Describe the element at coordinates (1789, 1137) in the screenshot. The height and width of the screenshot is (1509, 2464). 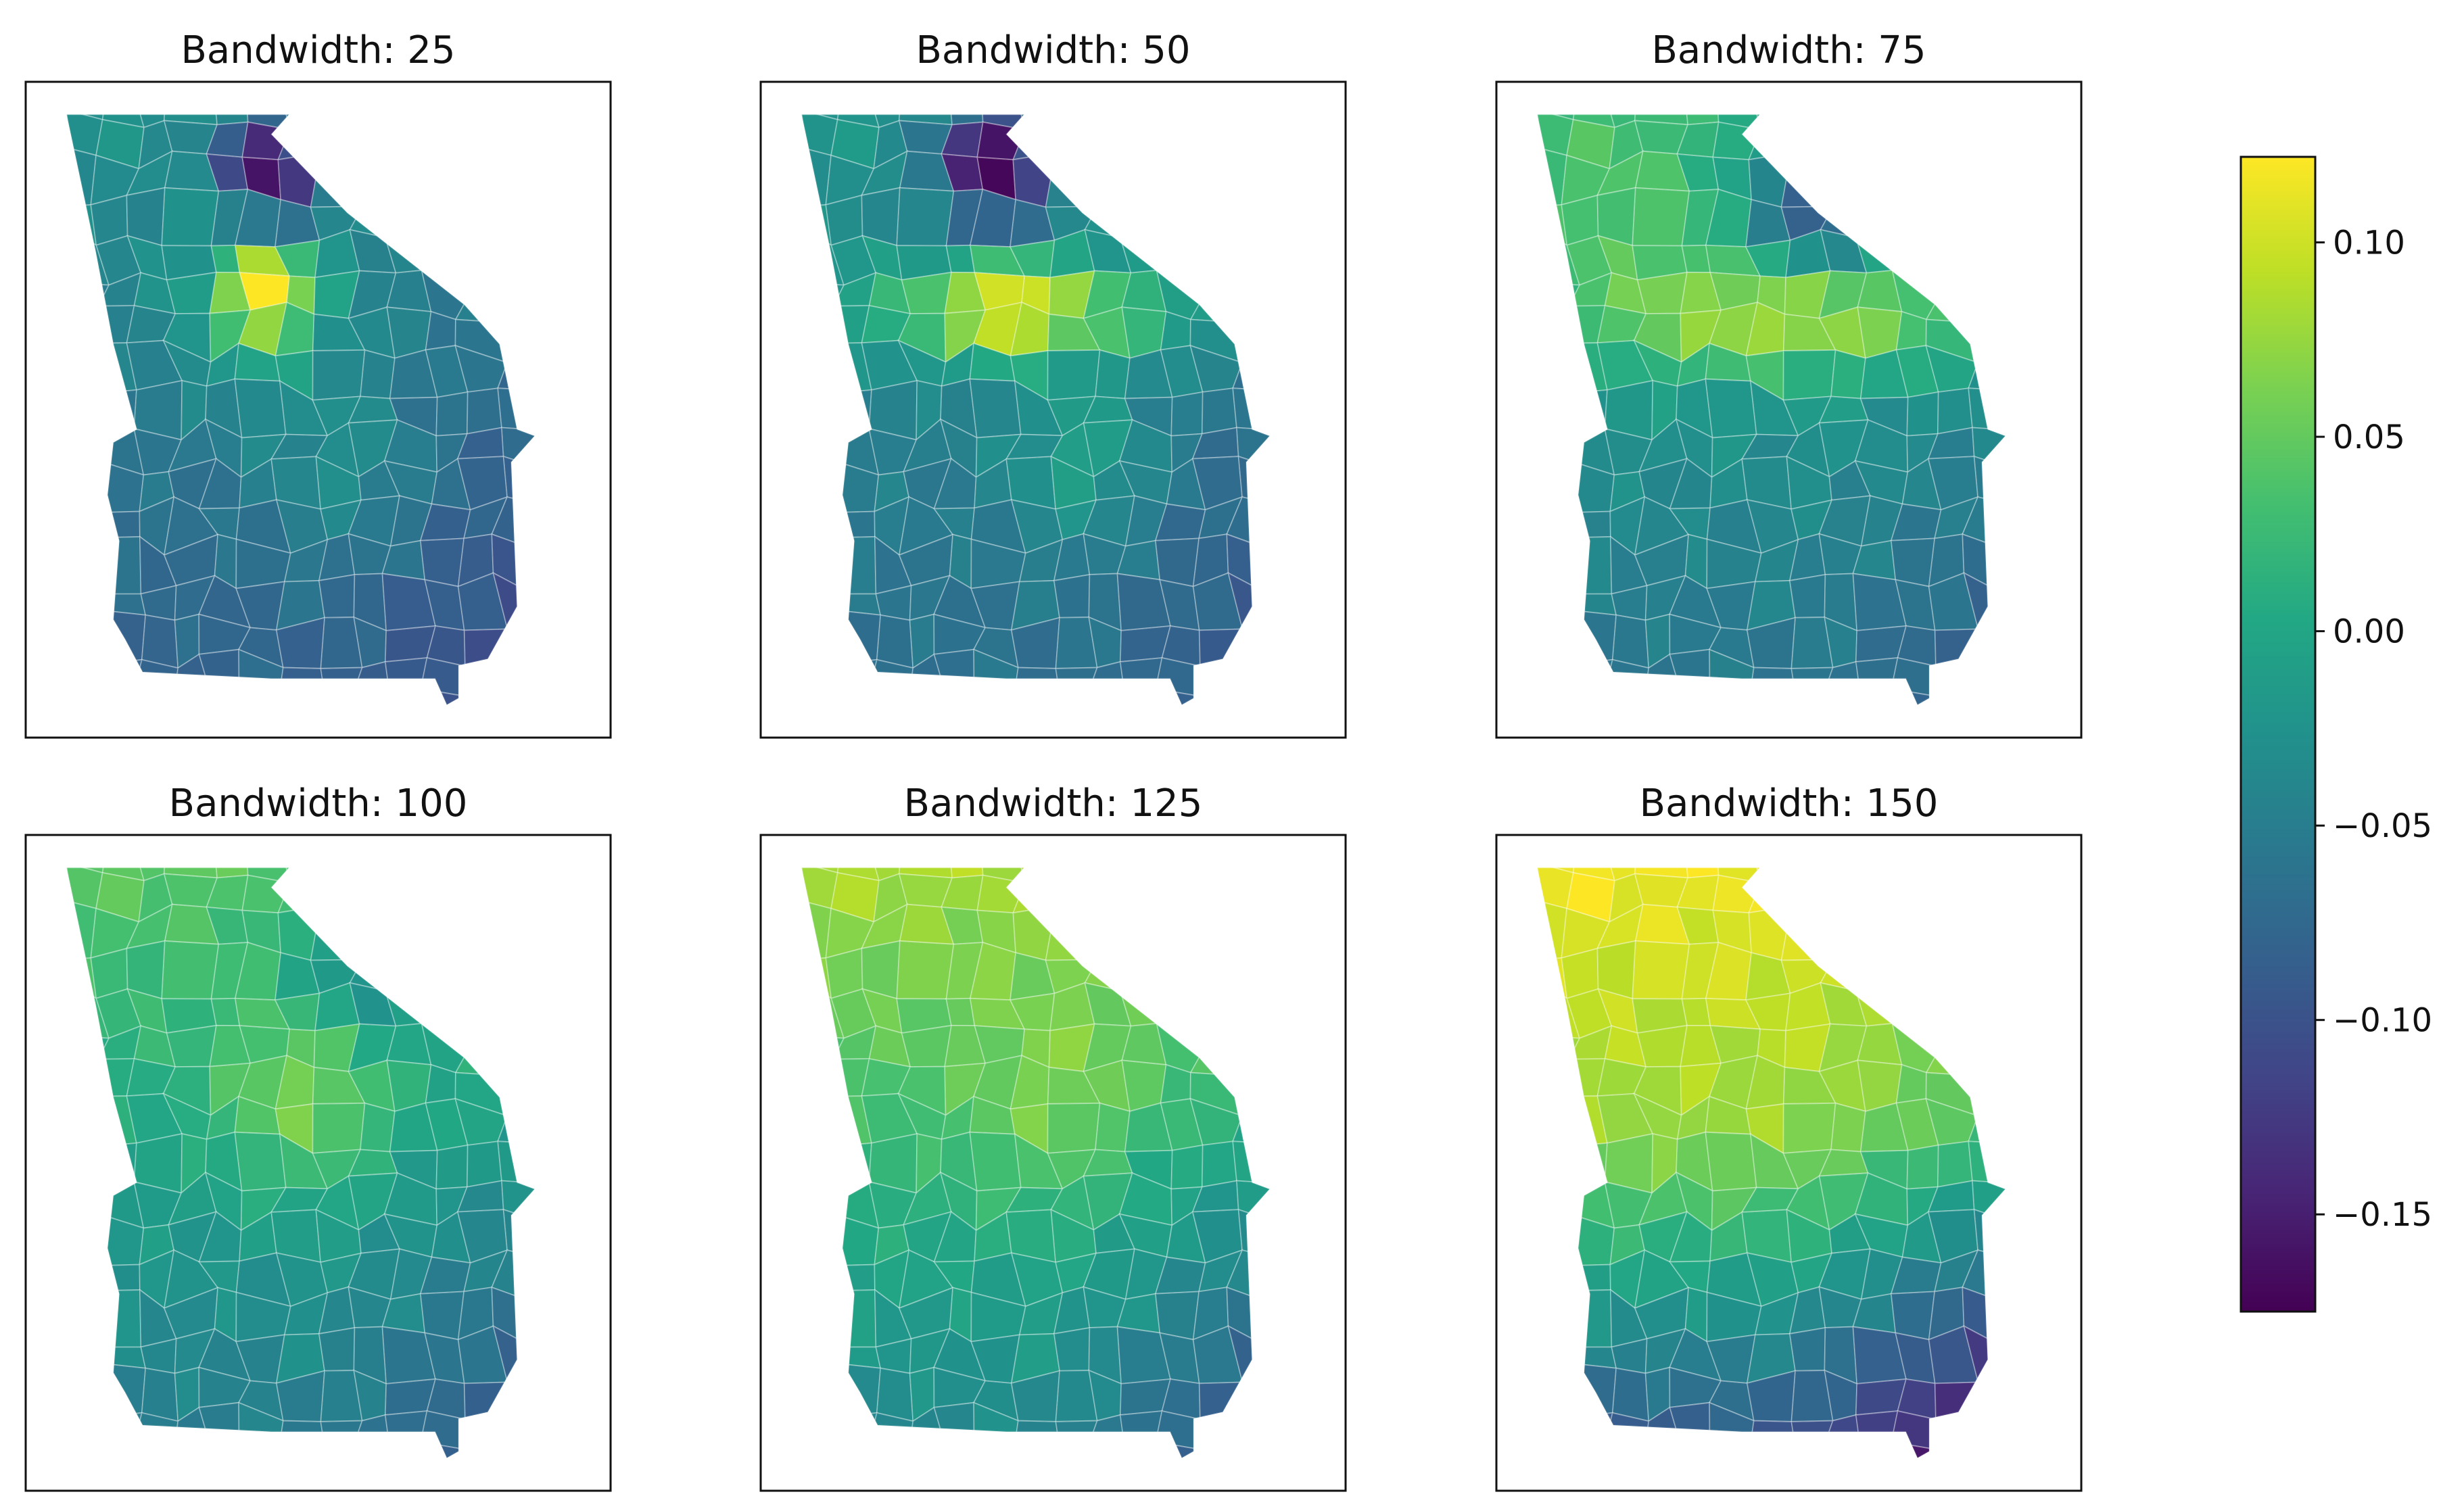
I see `map-panel: Bandwidth: 150` at that location.